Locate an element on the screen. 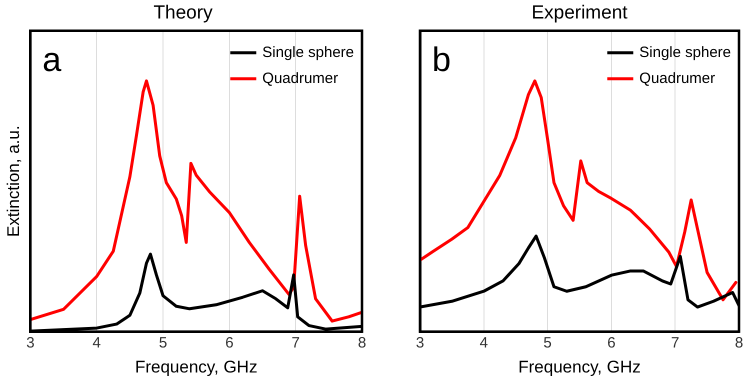 The width and height of the screenshot is (747, 382). chart-title: Theory is located at coordinates (183, 13).